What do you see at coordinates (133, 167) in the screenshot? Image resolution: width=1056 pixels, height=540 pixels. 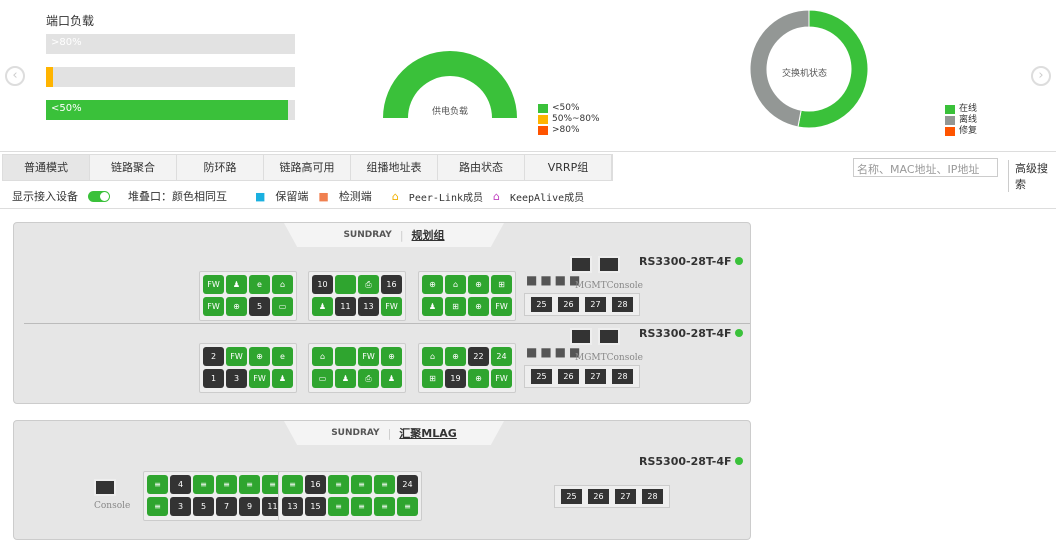 I see `tab-1: 链路聚合` at bounding box center [133, 167].